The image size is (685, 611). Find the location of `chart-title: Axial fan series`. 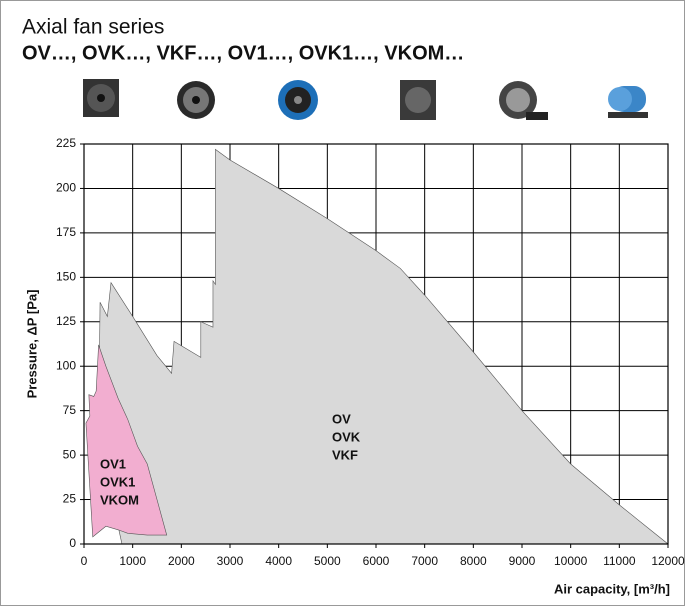

chart-title: Axial fan series is located at coordinates (93, 27).